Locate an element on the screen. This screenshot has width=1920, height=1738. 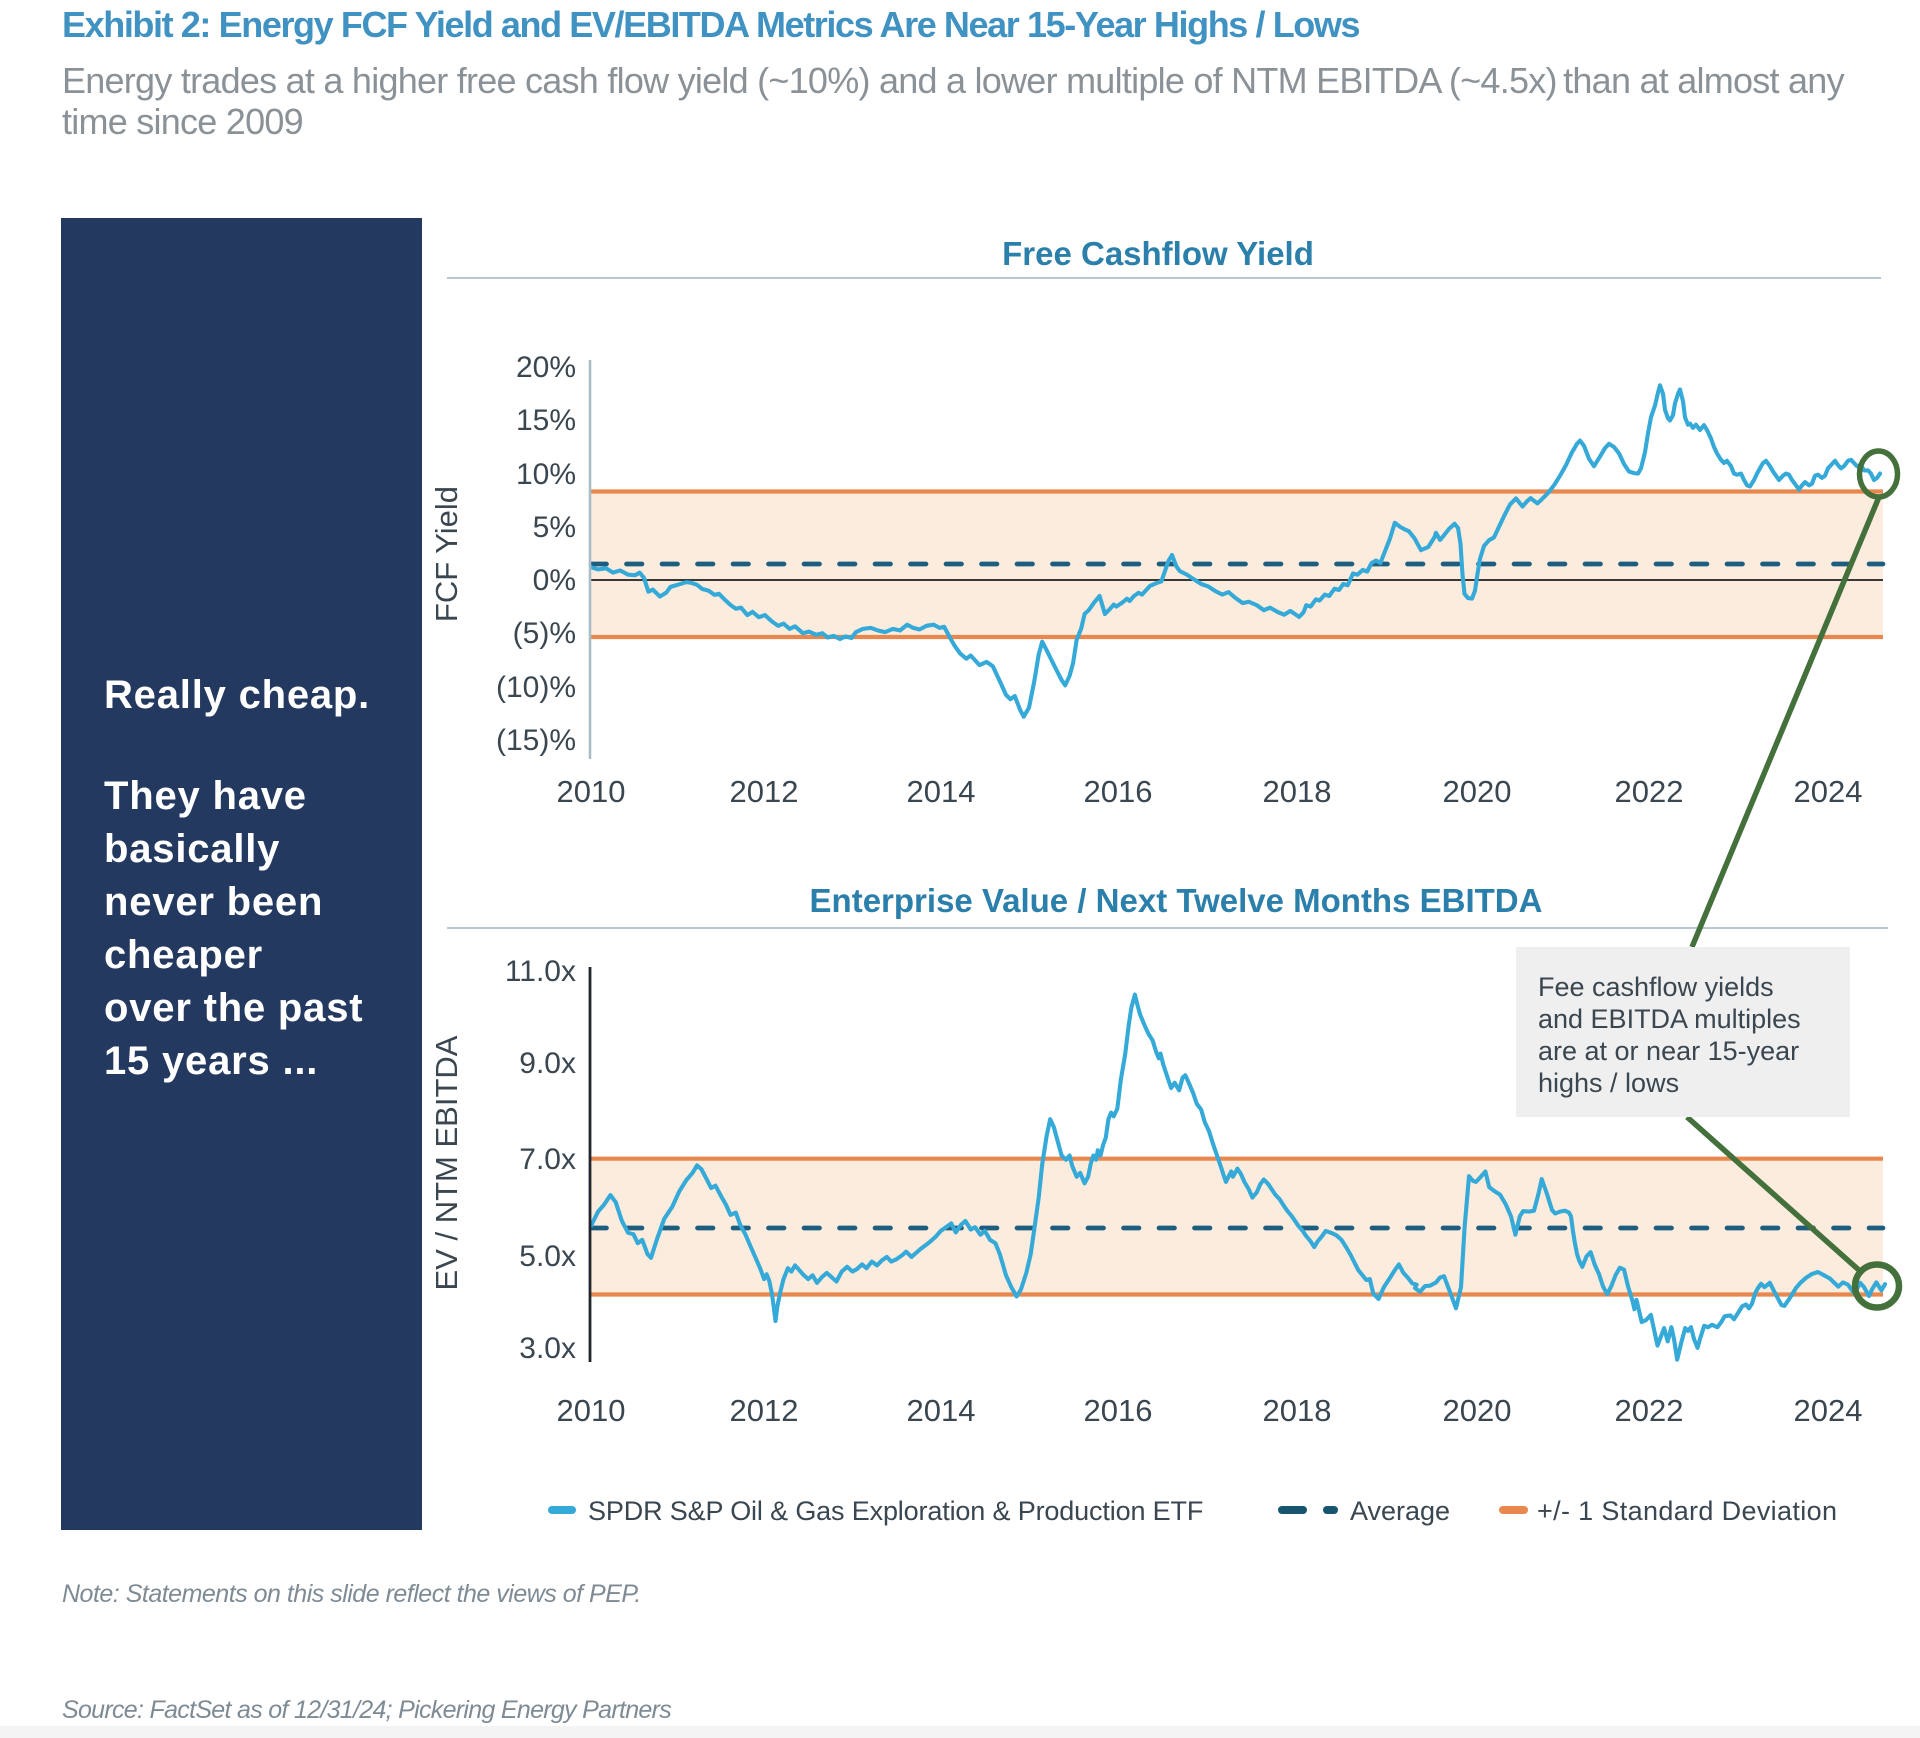
svg-text: +/- 1 Standard Deviation is located at coordinates (1687, 1511).